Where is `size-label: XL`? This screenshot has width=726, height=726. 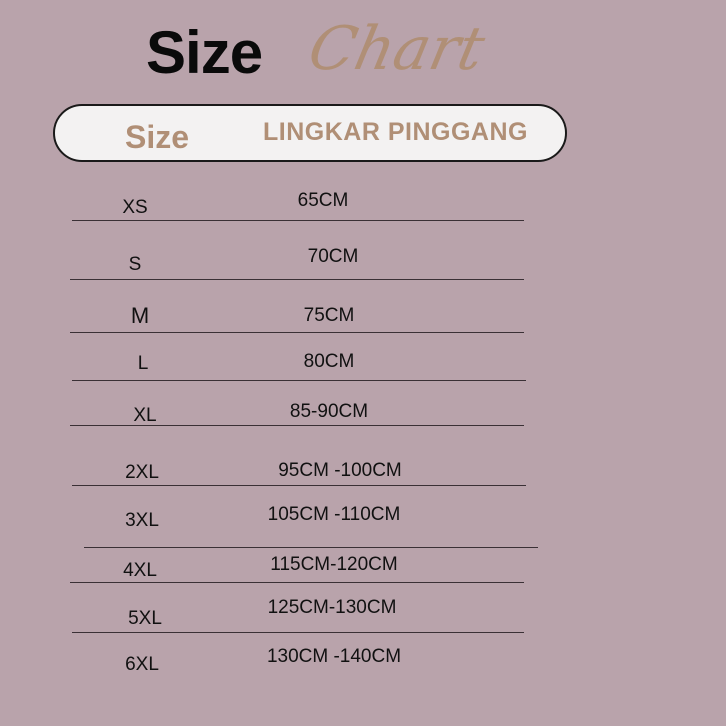
size-label: XL is located at coordinates (145, 415).